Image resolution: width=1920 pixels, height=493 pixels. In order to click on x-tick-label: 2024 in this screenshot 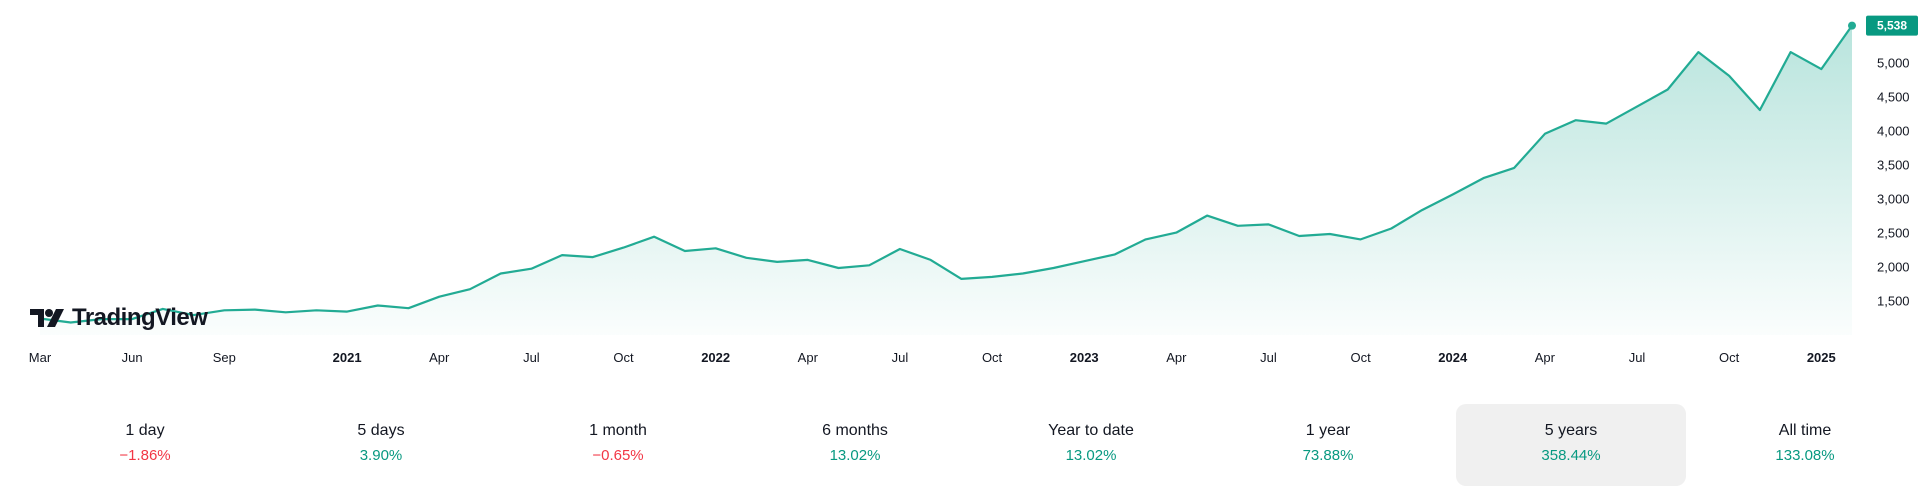, I will do `click(1453, 357)`.